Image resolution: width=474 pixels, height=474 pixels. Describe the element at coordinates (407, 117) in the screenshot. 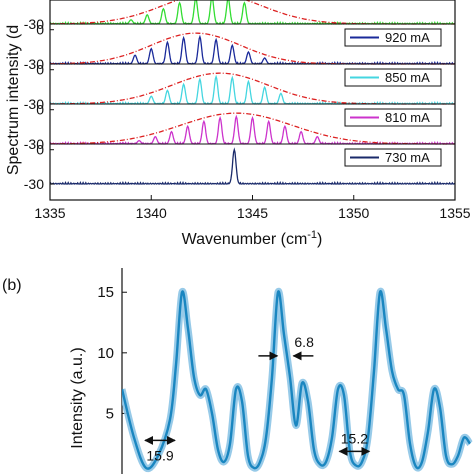

I see `legend-label: 810 mA` at that location.